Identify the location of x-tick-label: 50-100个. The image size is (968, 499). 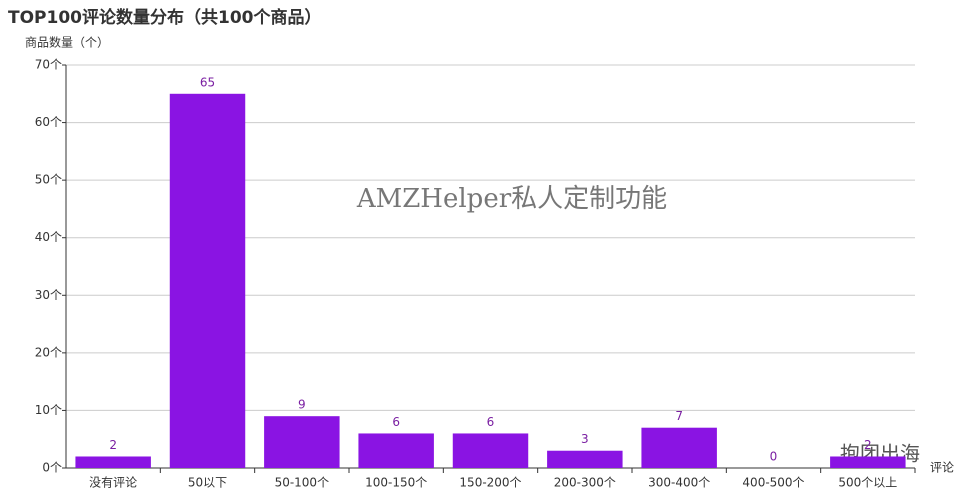
(302, 483).